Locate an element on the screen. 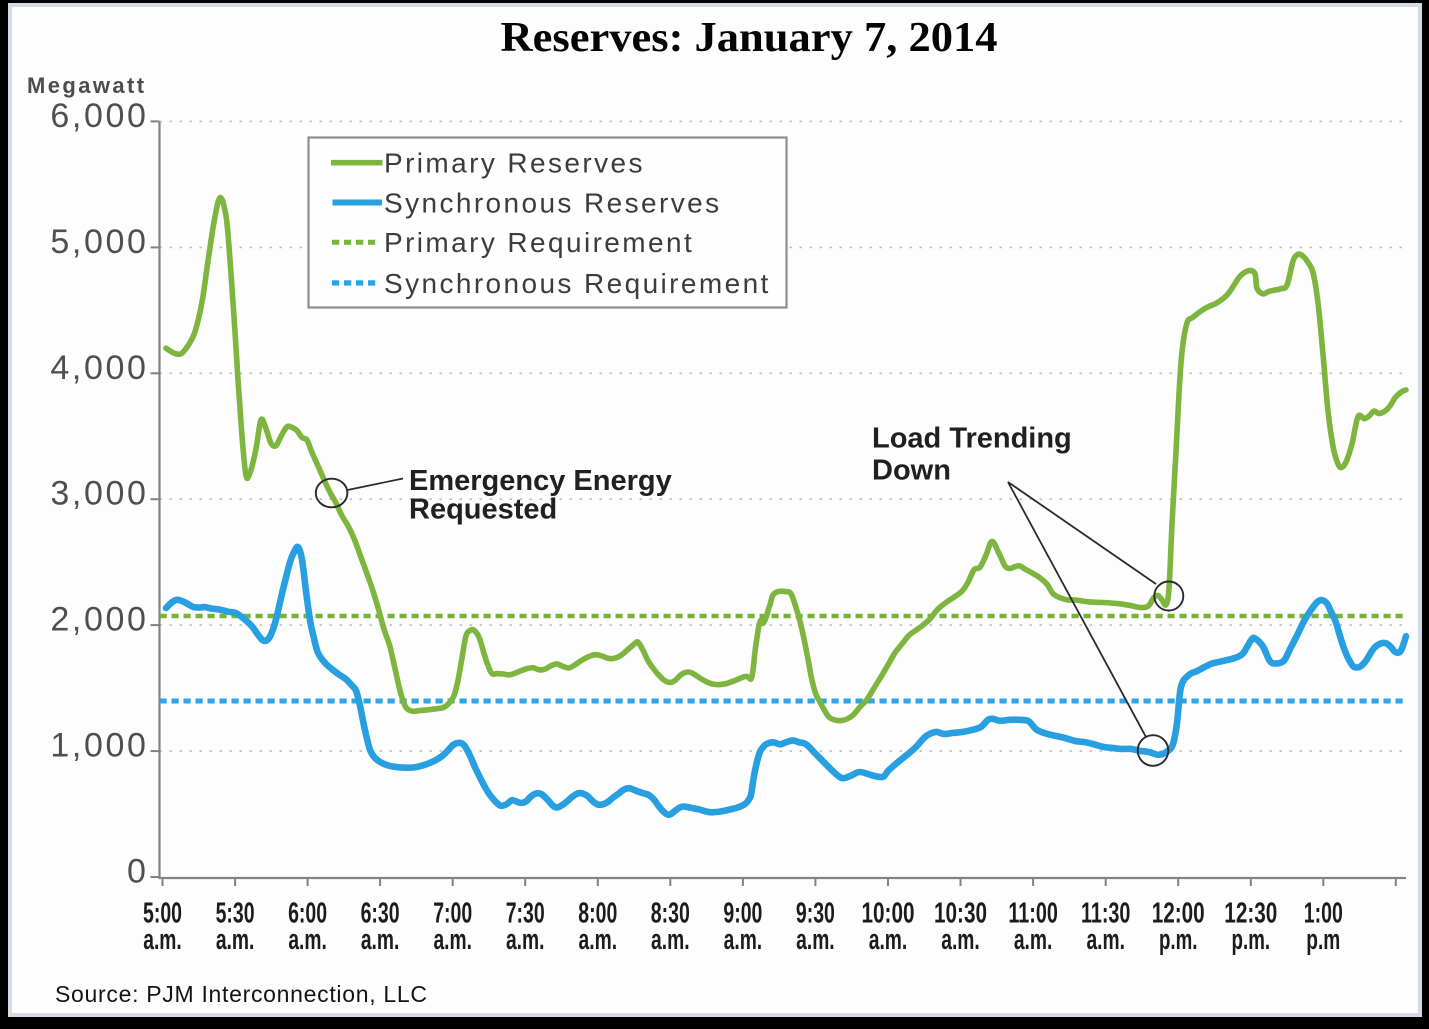  svg-text: Megawatt is located at coordinates (86, 85).